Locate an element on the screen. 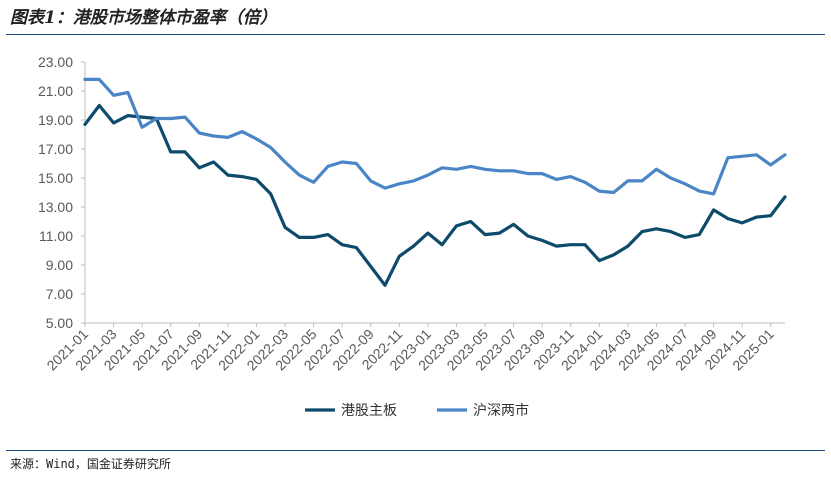  title-divider is located at coordinates (415, 34).